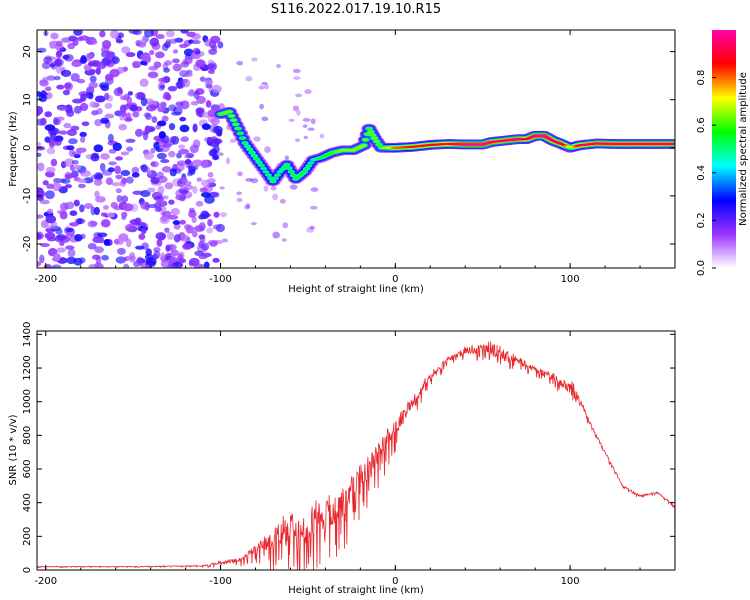 This screenshot has height=600, width=750. Describe the element at coordinates (27, 51) in the screenshot. I see `y-tick-label: 20` at that location.